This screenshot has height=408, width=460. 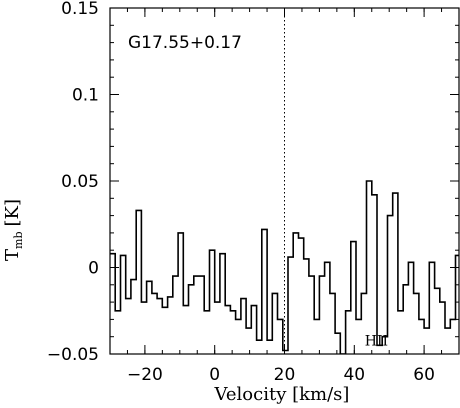 What do you see at coordinates (214, 375) in the screenshot?
I see `x-tick-label: 0` at bounding box center [214, 375].